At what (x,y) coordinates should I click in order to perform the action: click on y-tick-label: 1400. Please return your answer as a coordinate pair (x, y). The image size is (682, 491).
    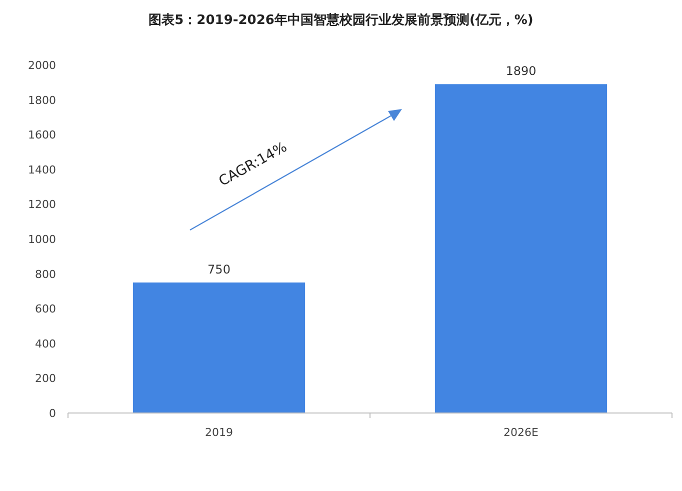
    Looking at the image, I should click on (42, 169).